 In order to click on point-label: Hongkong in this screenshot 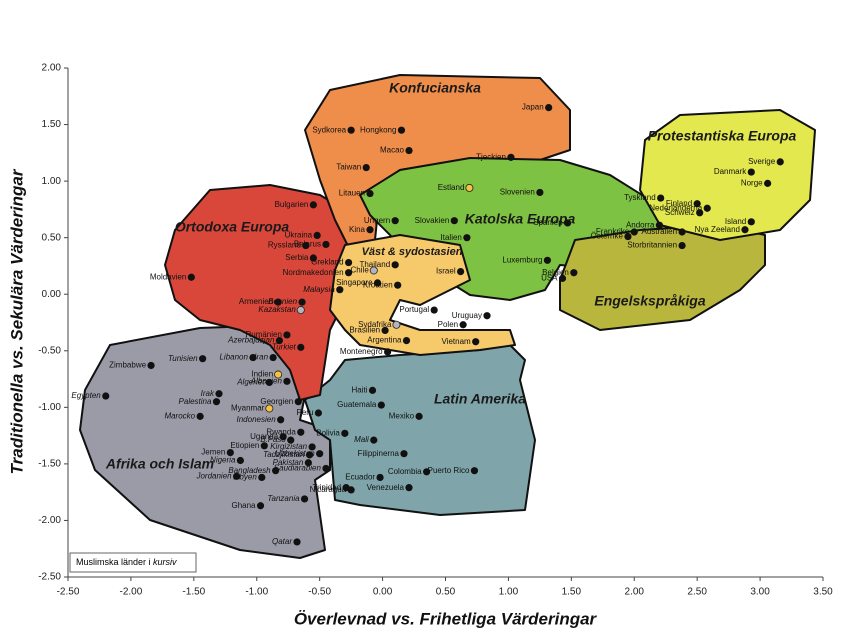, I will do `click(378, 129)`.